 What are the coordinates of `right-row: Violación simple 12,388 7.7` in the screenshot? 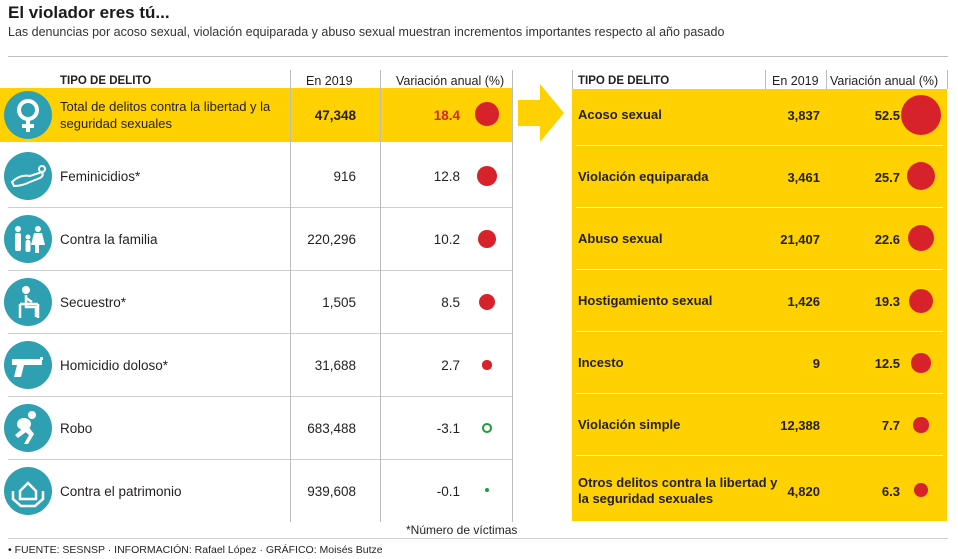 It's located at (759, 425).